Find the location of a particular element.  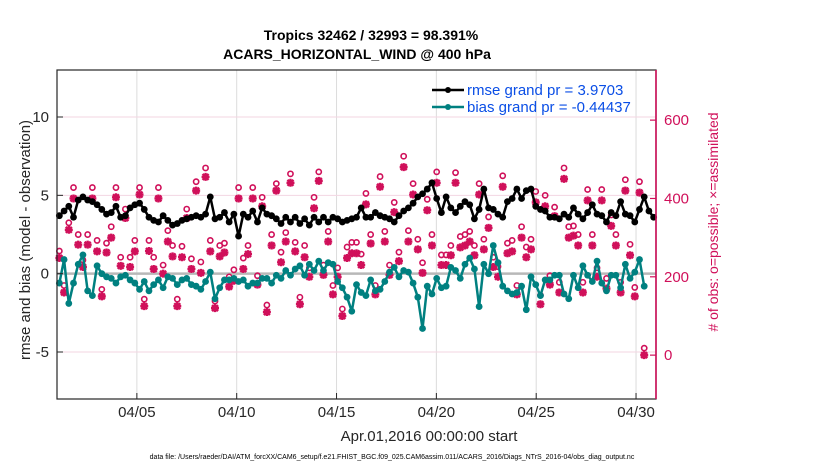

y-right-tick-label: 200 is located at coordinates (676, 277).